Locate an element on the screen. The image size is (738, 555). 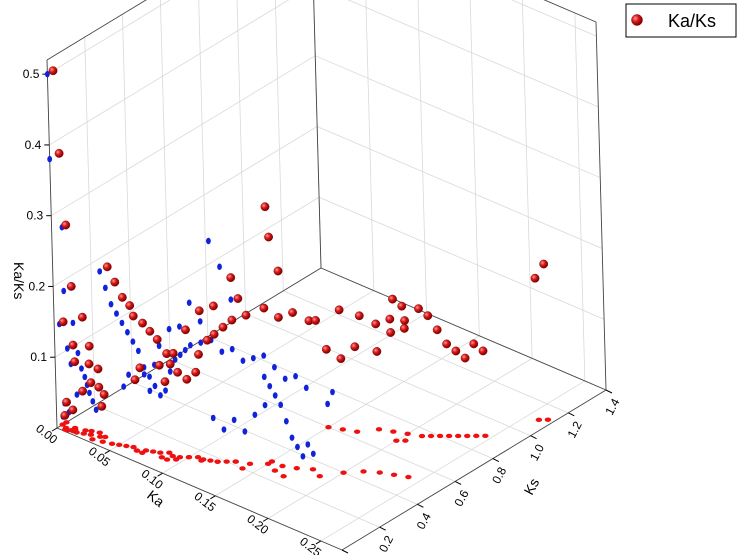
y-tick-label: 0.6 is located at coordinates (461, 498).